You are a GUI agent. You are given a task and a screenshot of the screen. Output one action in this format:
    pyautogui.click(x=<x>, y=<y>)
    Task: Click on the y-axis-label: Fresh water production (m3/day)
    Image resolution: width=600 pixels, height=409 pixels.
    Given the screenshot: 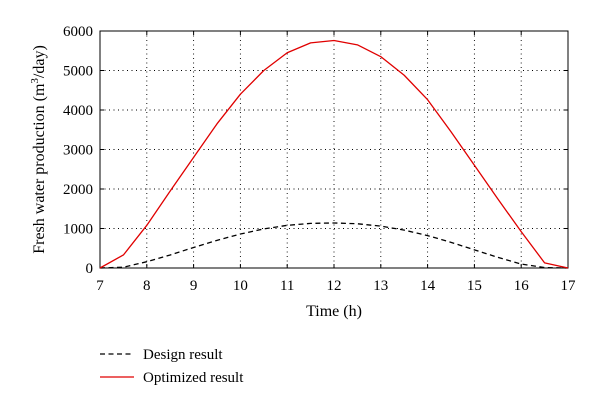 What is the action you would take?
    pyautogui.click(x=38, y=149)
    